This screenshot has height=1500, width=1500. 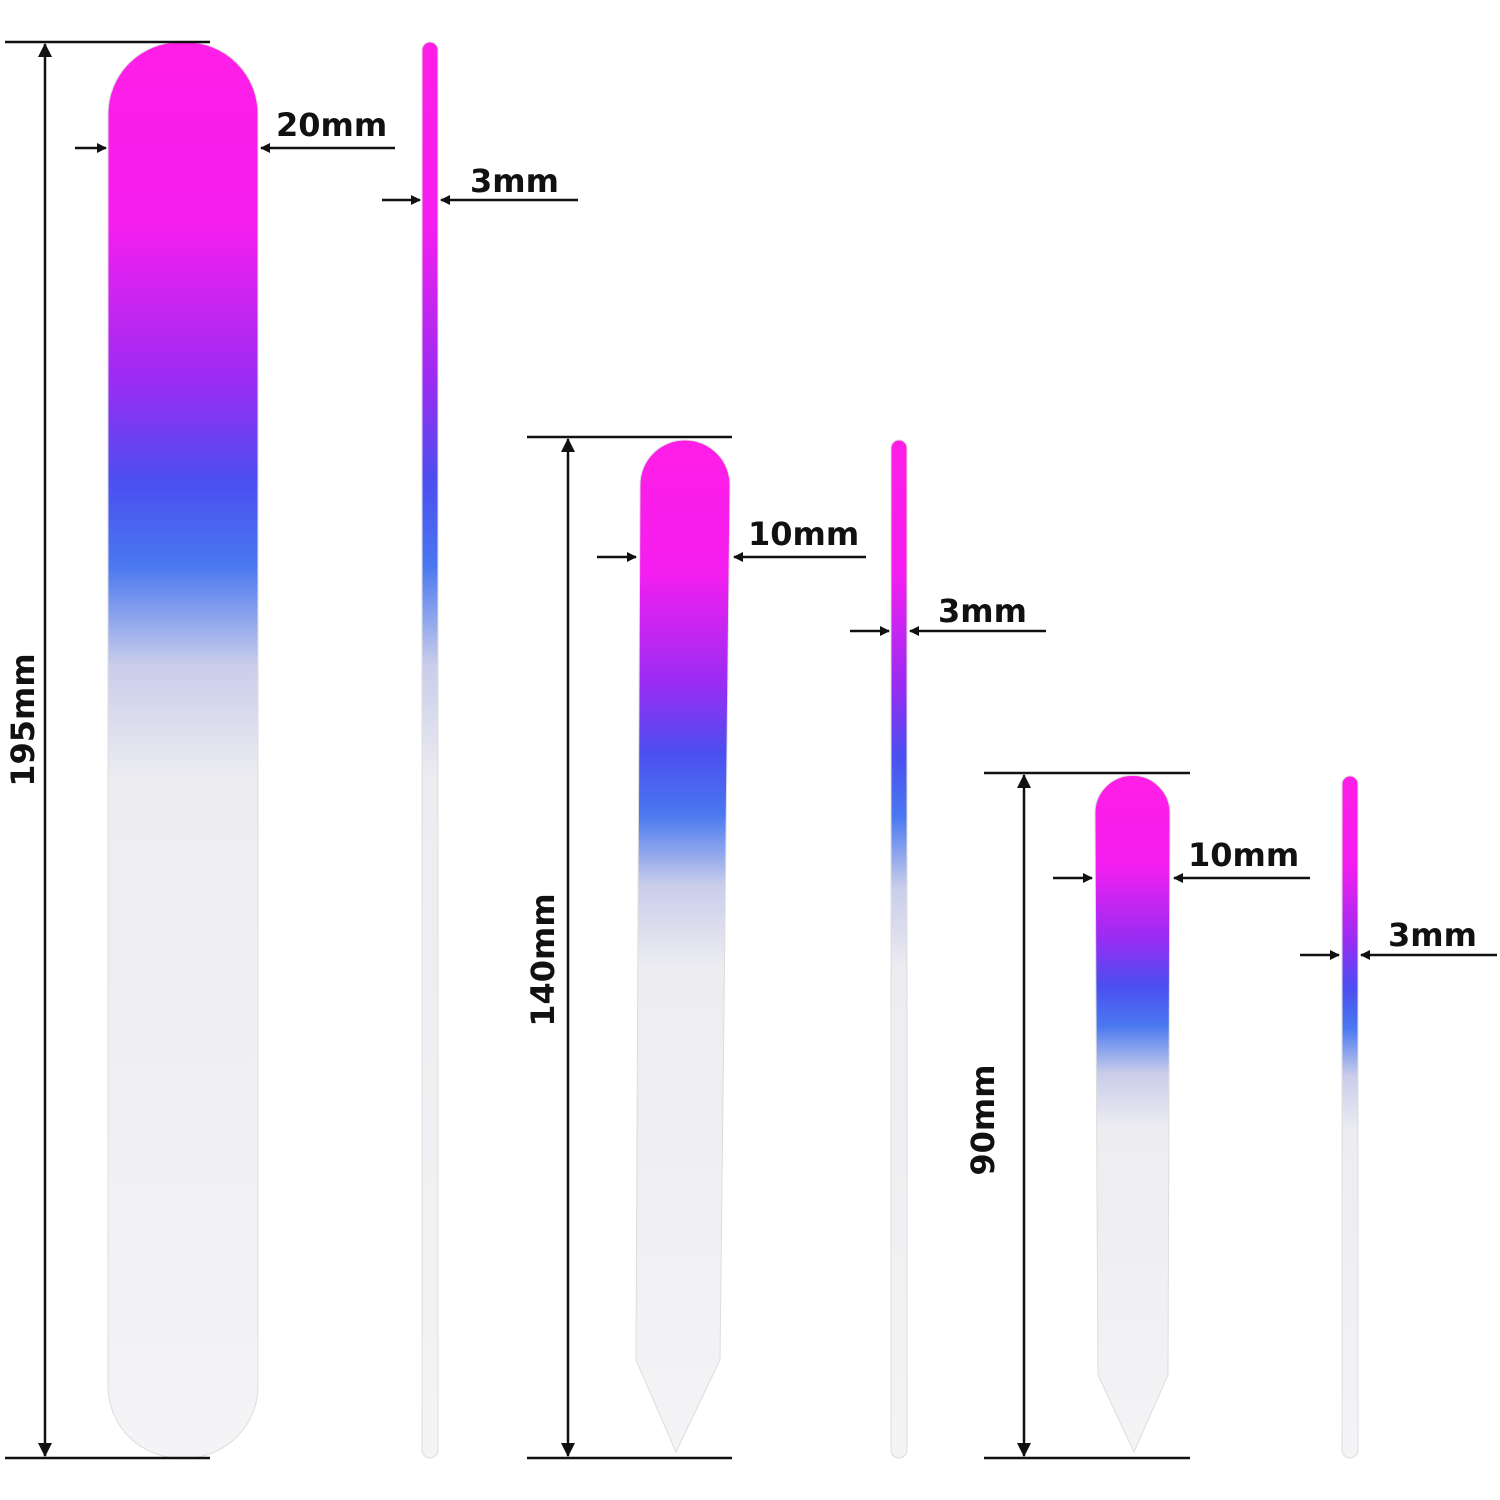 I want to click on length-label: 140mm, so click(x=543, y=959).